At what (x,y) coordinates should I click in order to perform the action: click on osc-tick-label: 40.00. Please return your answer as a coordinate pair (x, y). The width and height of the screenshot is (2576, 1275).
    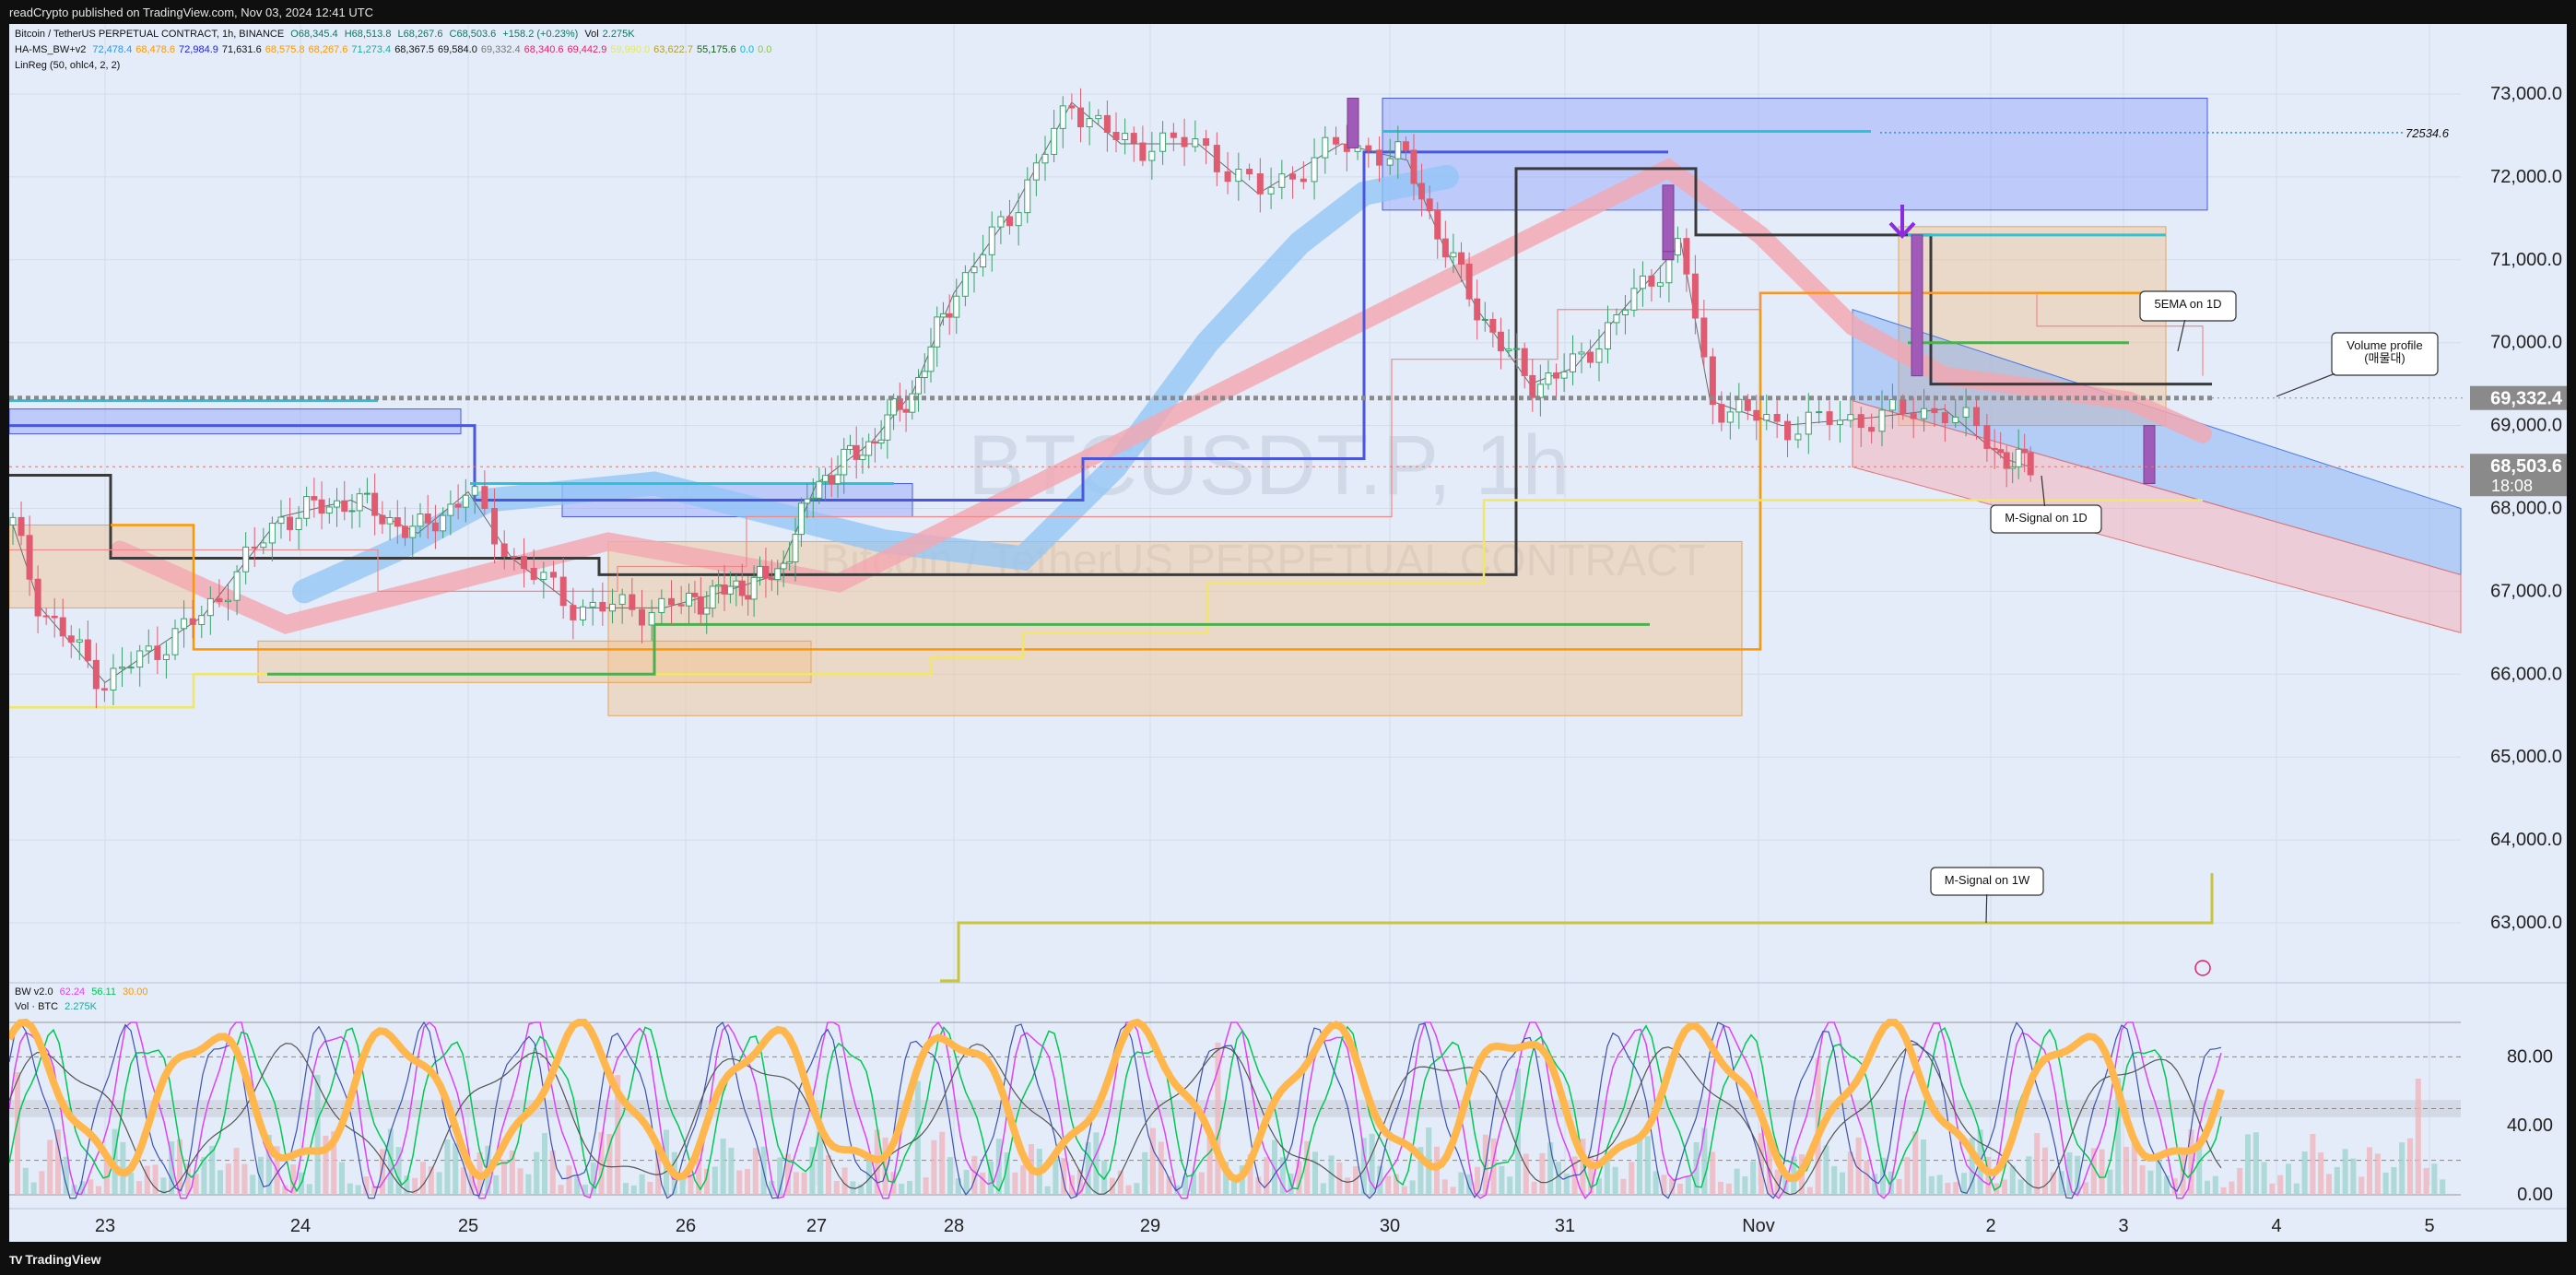
    Looking at the image, I should click on (2530, 1126).